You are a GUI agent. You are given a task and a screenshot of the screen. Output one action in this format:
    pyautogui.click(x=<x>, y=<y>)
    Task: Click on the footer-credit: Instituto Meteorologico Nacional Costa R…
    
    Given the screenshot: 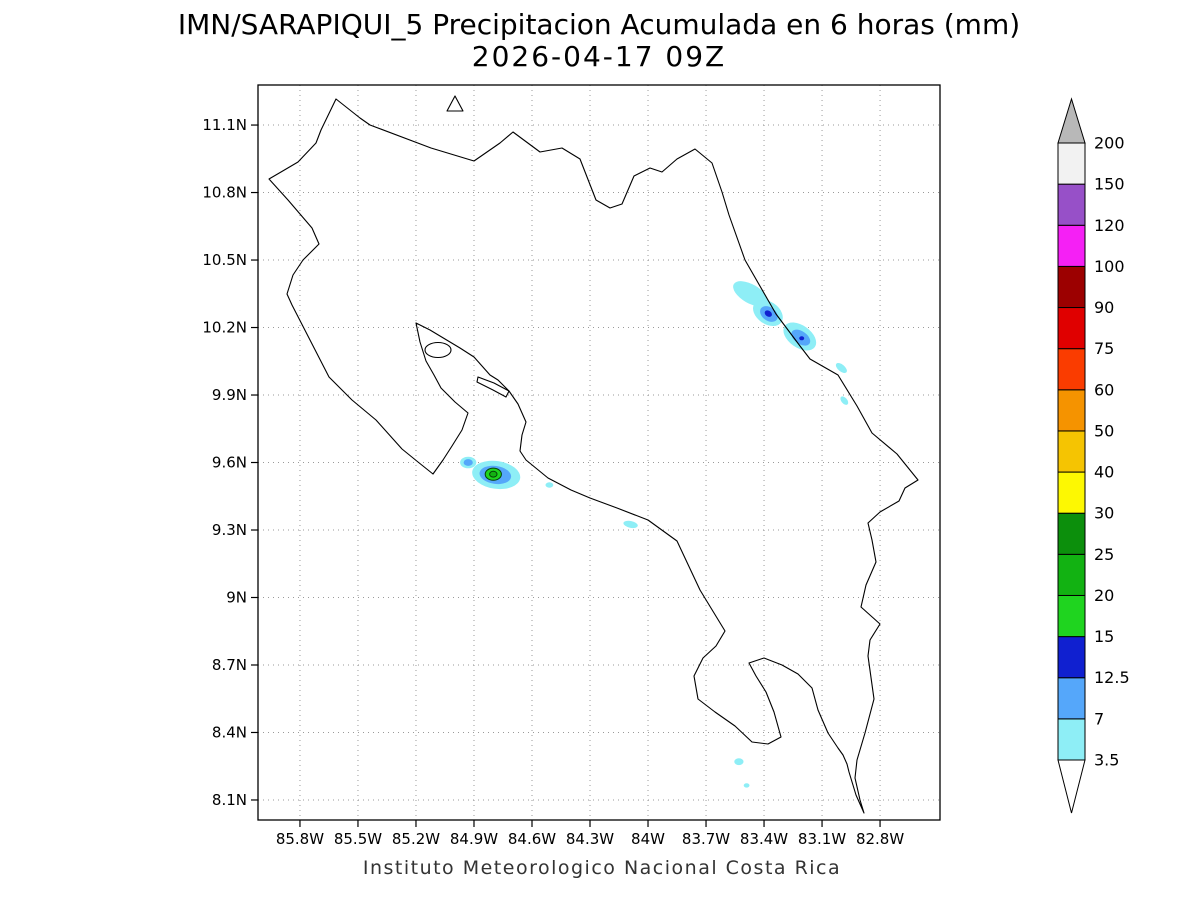 What is the action you would take?
    pyautogui.click(x=602, y=868)
    